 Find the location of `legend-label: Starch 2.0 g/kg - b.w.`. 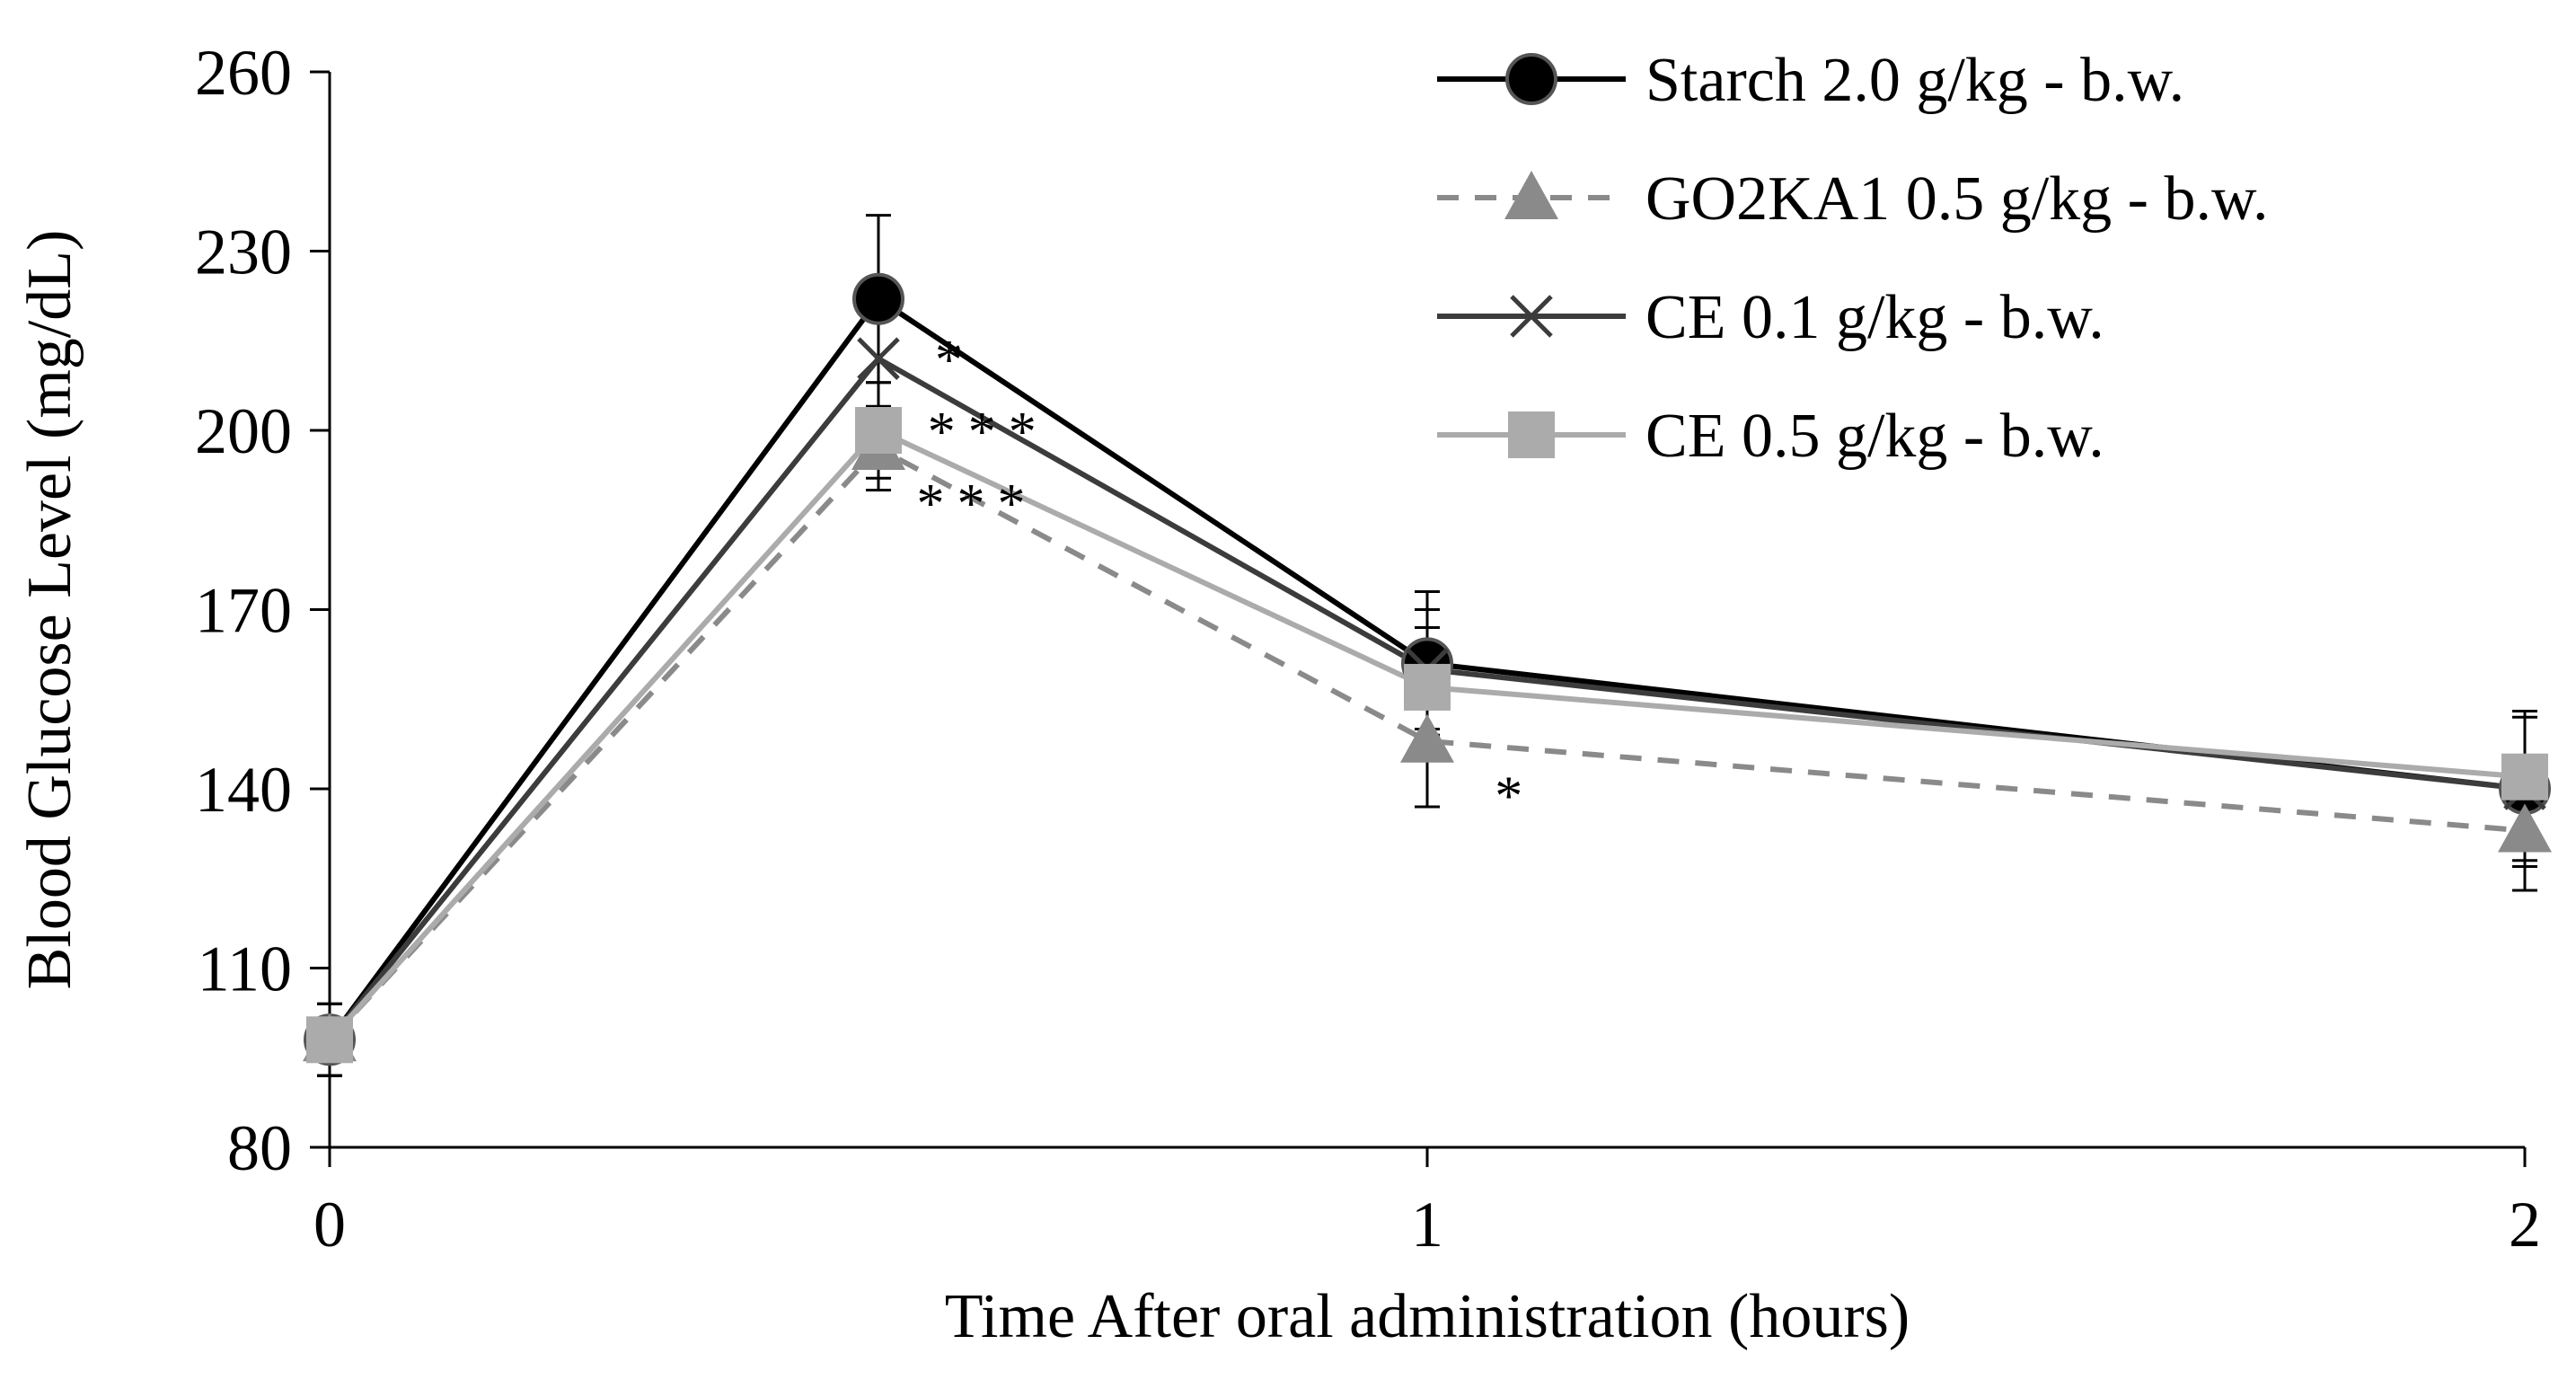

legend-label: Starch 2.0 g/kg - b.w. is located at coordinates (1914, 80).